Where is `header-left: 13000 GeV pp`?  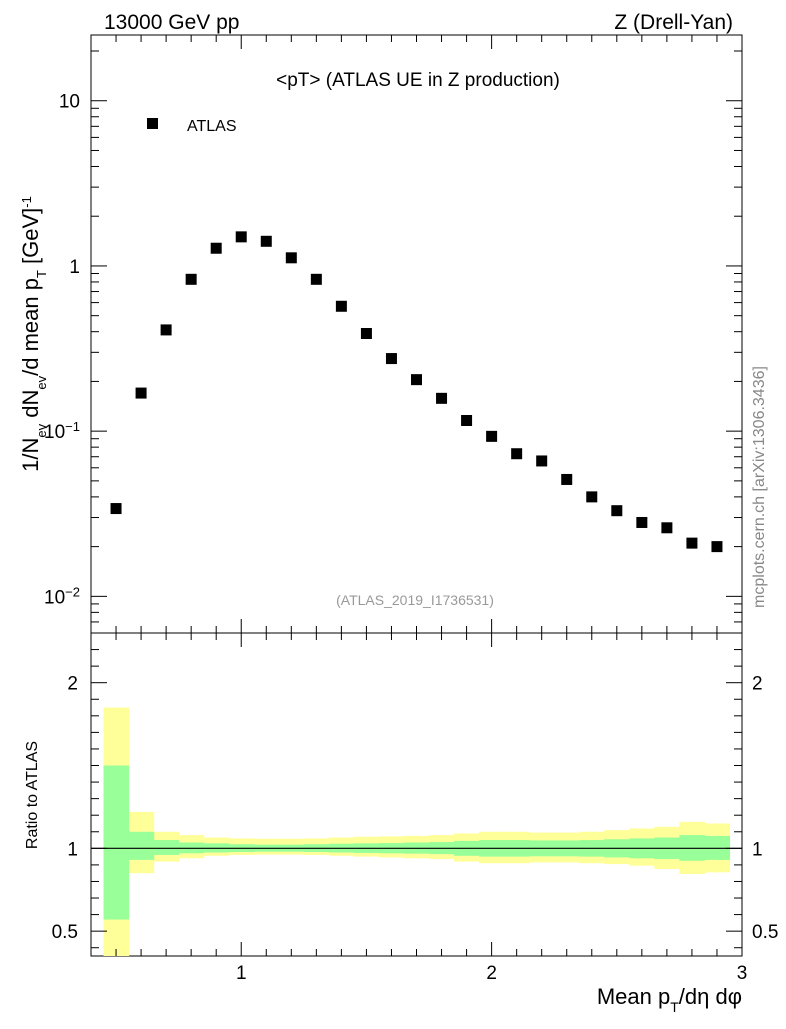 header-left: 13000 GeV pp is located at coordinates (171, 22).